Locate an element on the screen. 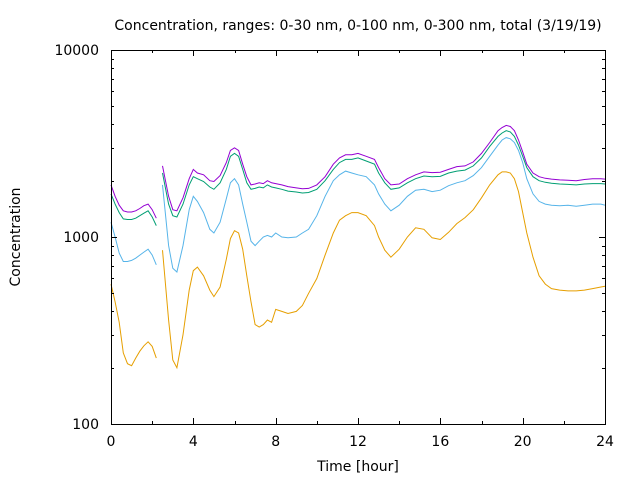 Image resolution: width=640 pixels, height=480 pixels. x-tick-label: 24 is located at coordinates (605, 442).